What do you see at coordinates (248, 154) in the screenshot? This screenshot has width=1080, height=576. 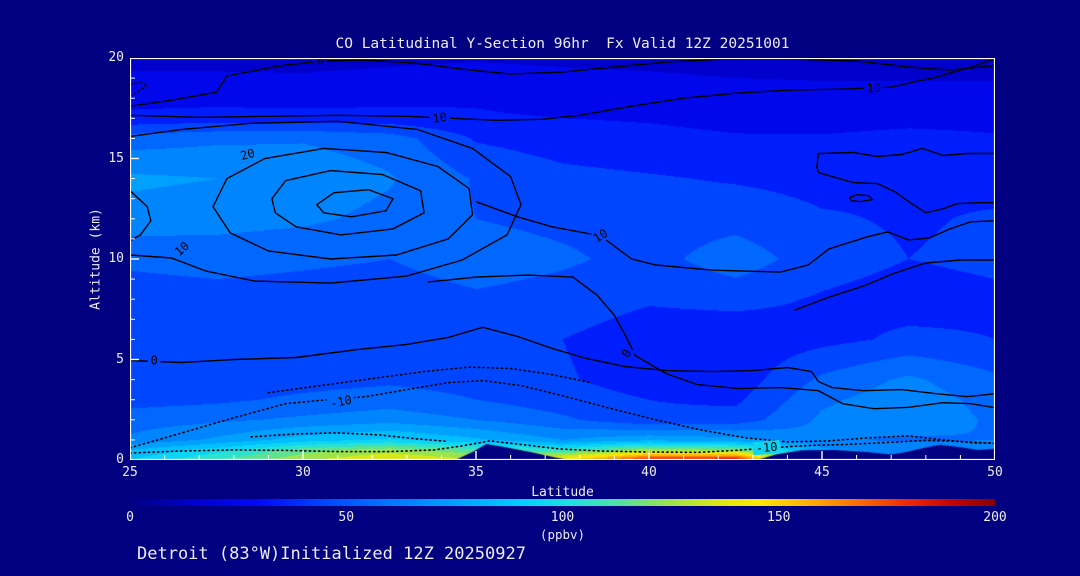 I see `contour-label: 20` at bounding box center [248, 154].